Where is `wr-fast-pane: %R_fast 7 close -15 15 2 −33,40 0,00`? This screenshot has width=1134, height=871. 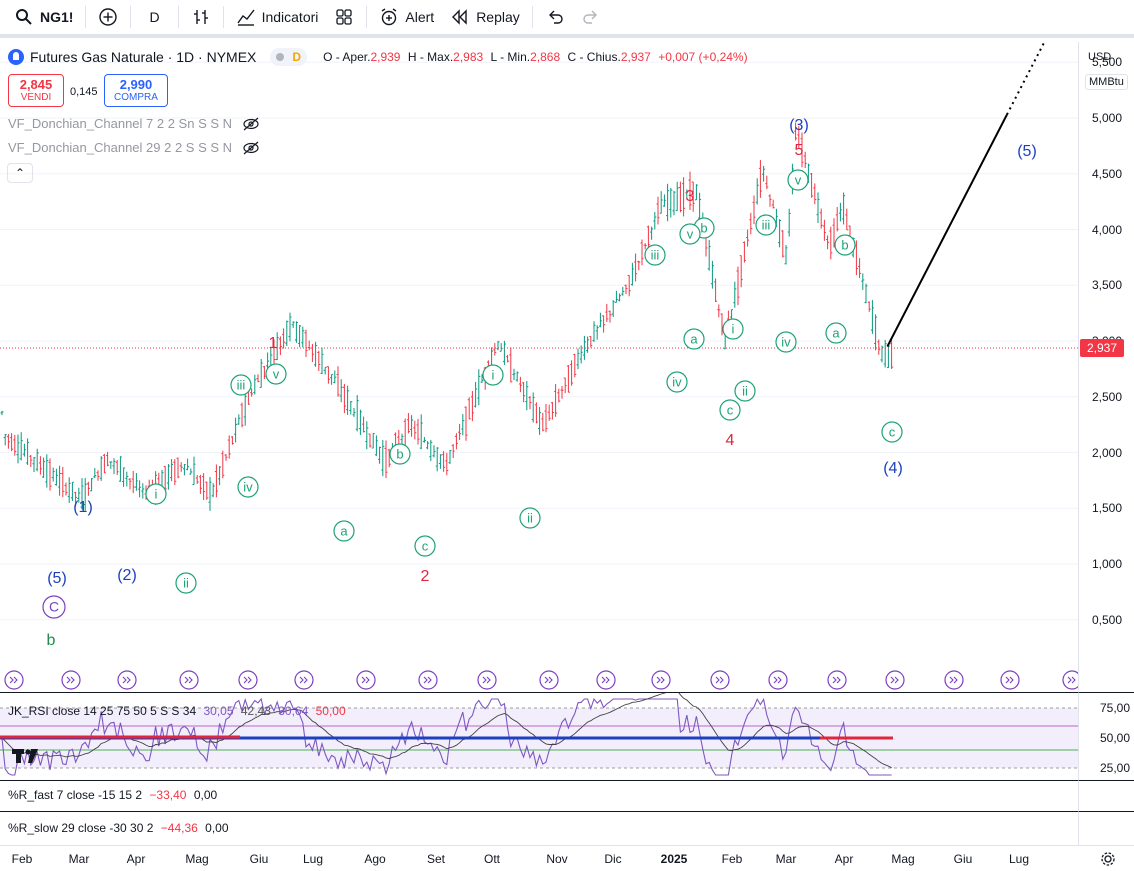
wr-fast-pane: %R_fast 7 close -15 15 2 −33,40 0,00 is located at coordinates (539, 795).